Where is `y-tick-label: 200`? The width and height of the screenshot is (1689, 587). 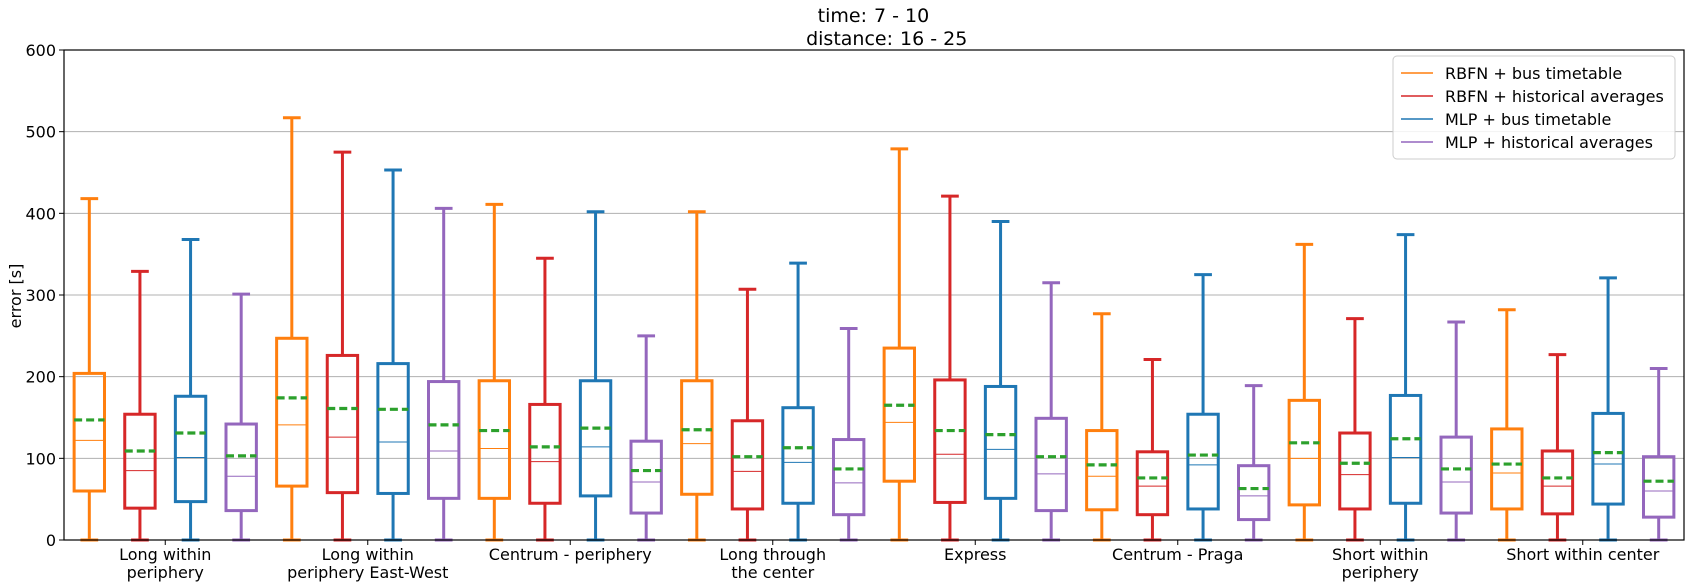 y-tick-label: 200 is located at coordinates (40, 377).